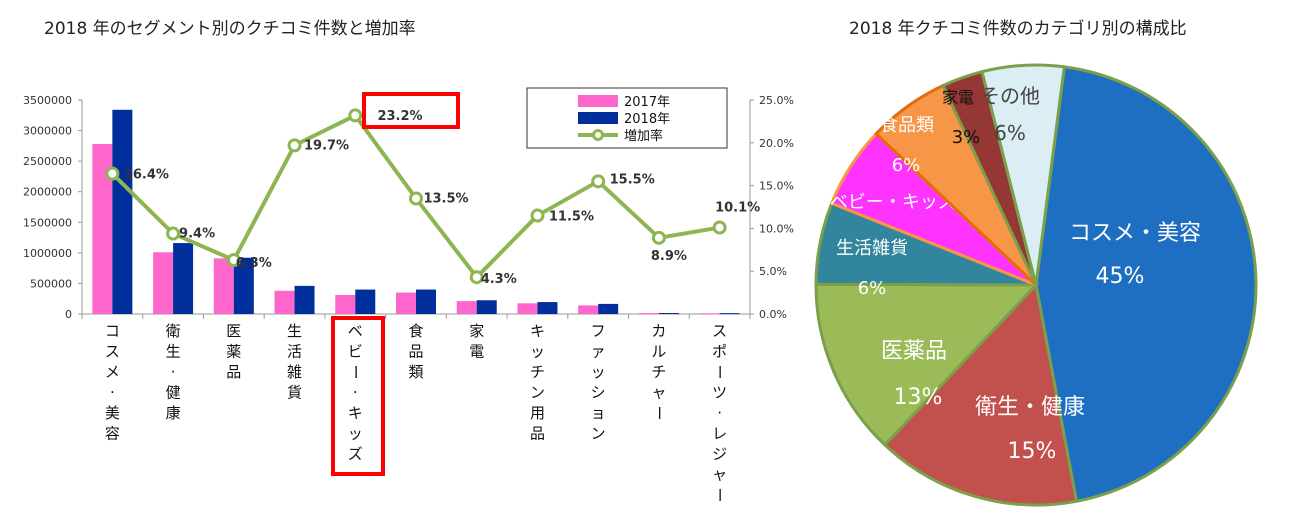 The image size is (1295, 516). Describe the element at coordinates (445, 198) in the screenshot. I see `growth-rate-label: 13.5%` at that location.